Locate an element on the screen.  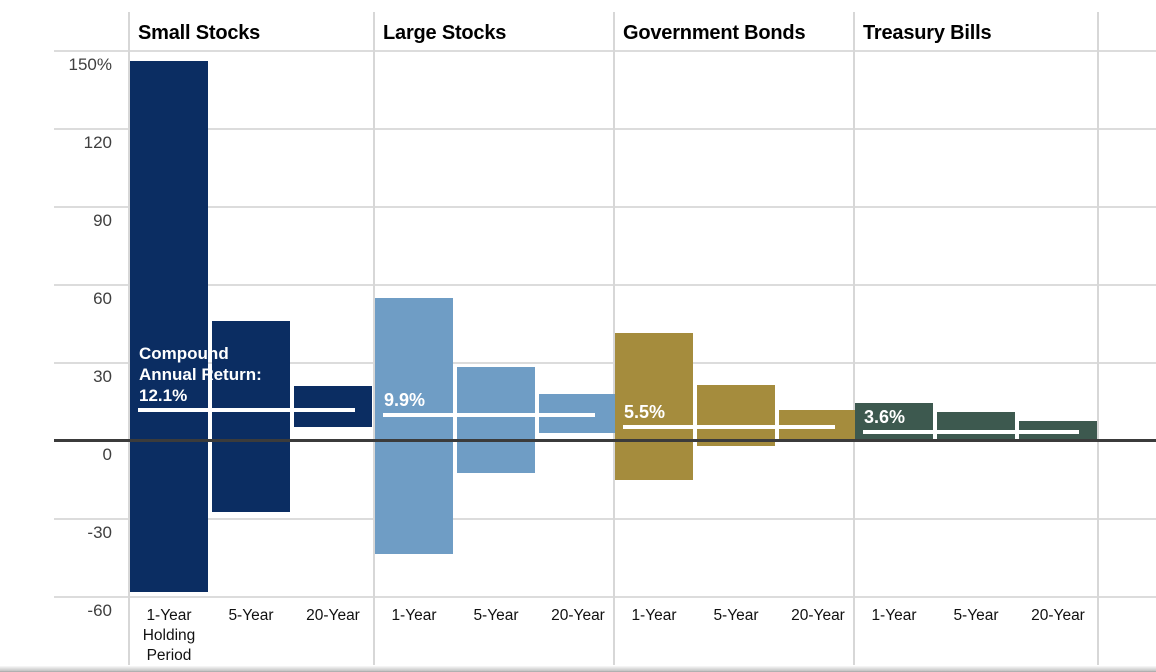
zero-axis-line is located at coordinates (605, 440).